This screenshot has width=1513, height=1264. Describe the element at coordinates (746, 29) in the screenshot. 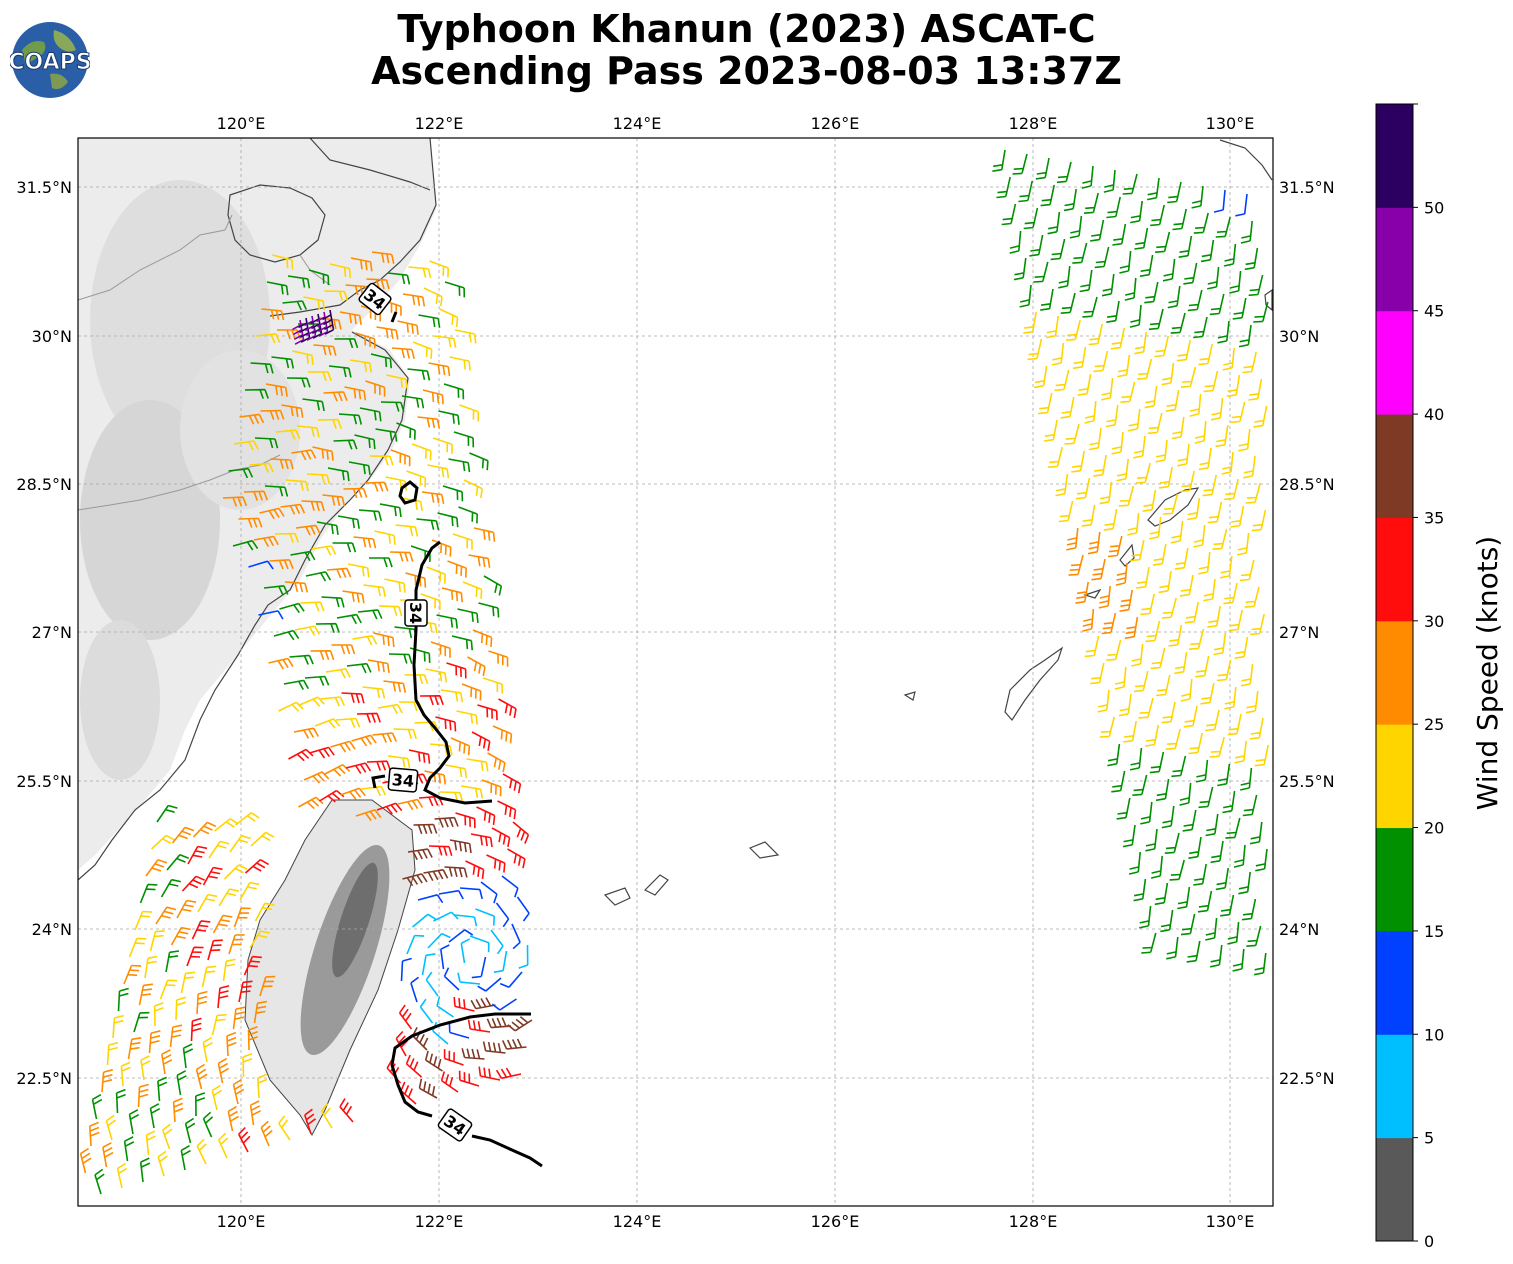

I see `chart-title-line1: Typhoon Khanun (2023) ASCAT-C` at that location.